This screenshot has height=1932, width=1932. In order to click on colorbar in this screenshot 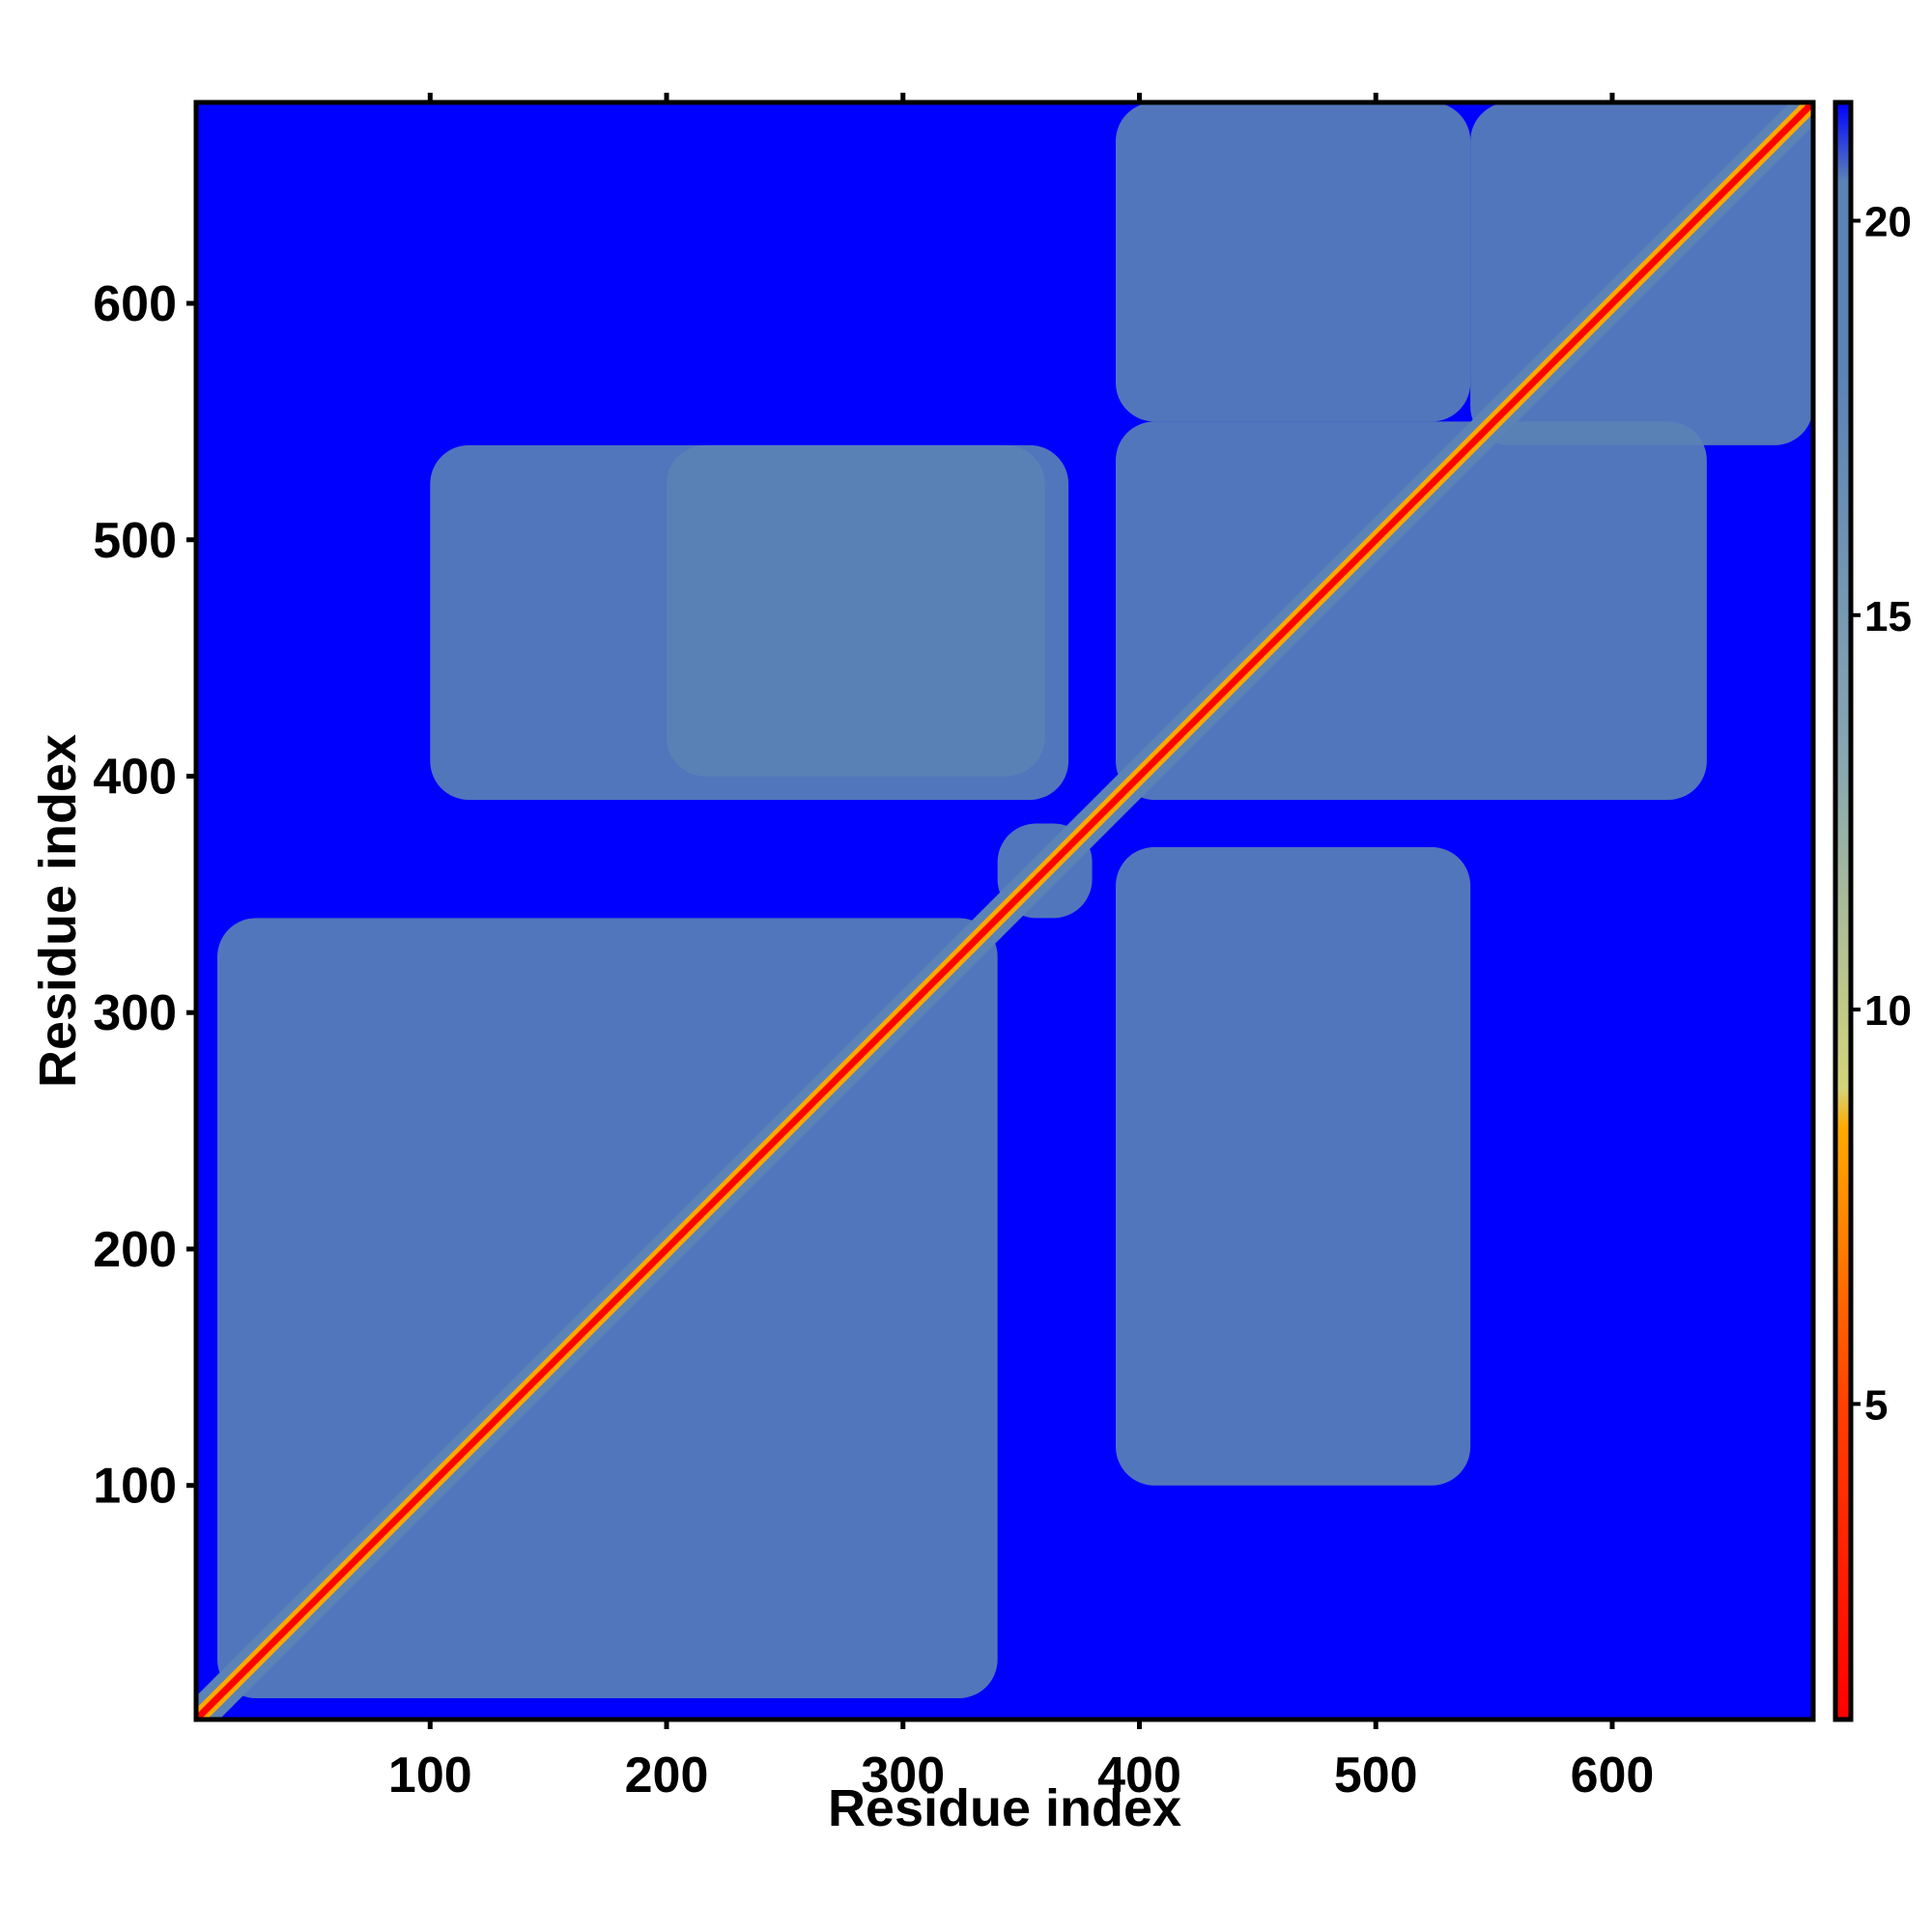, I will do `click(1843, 910)`.